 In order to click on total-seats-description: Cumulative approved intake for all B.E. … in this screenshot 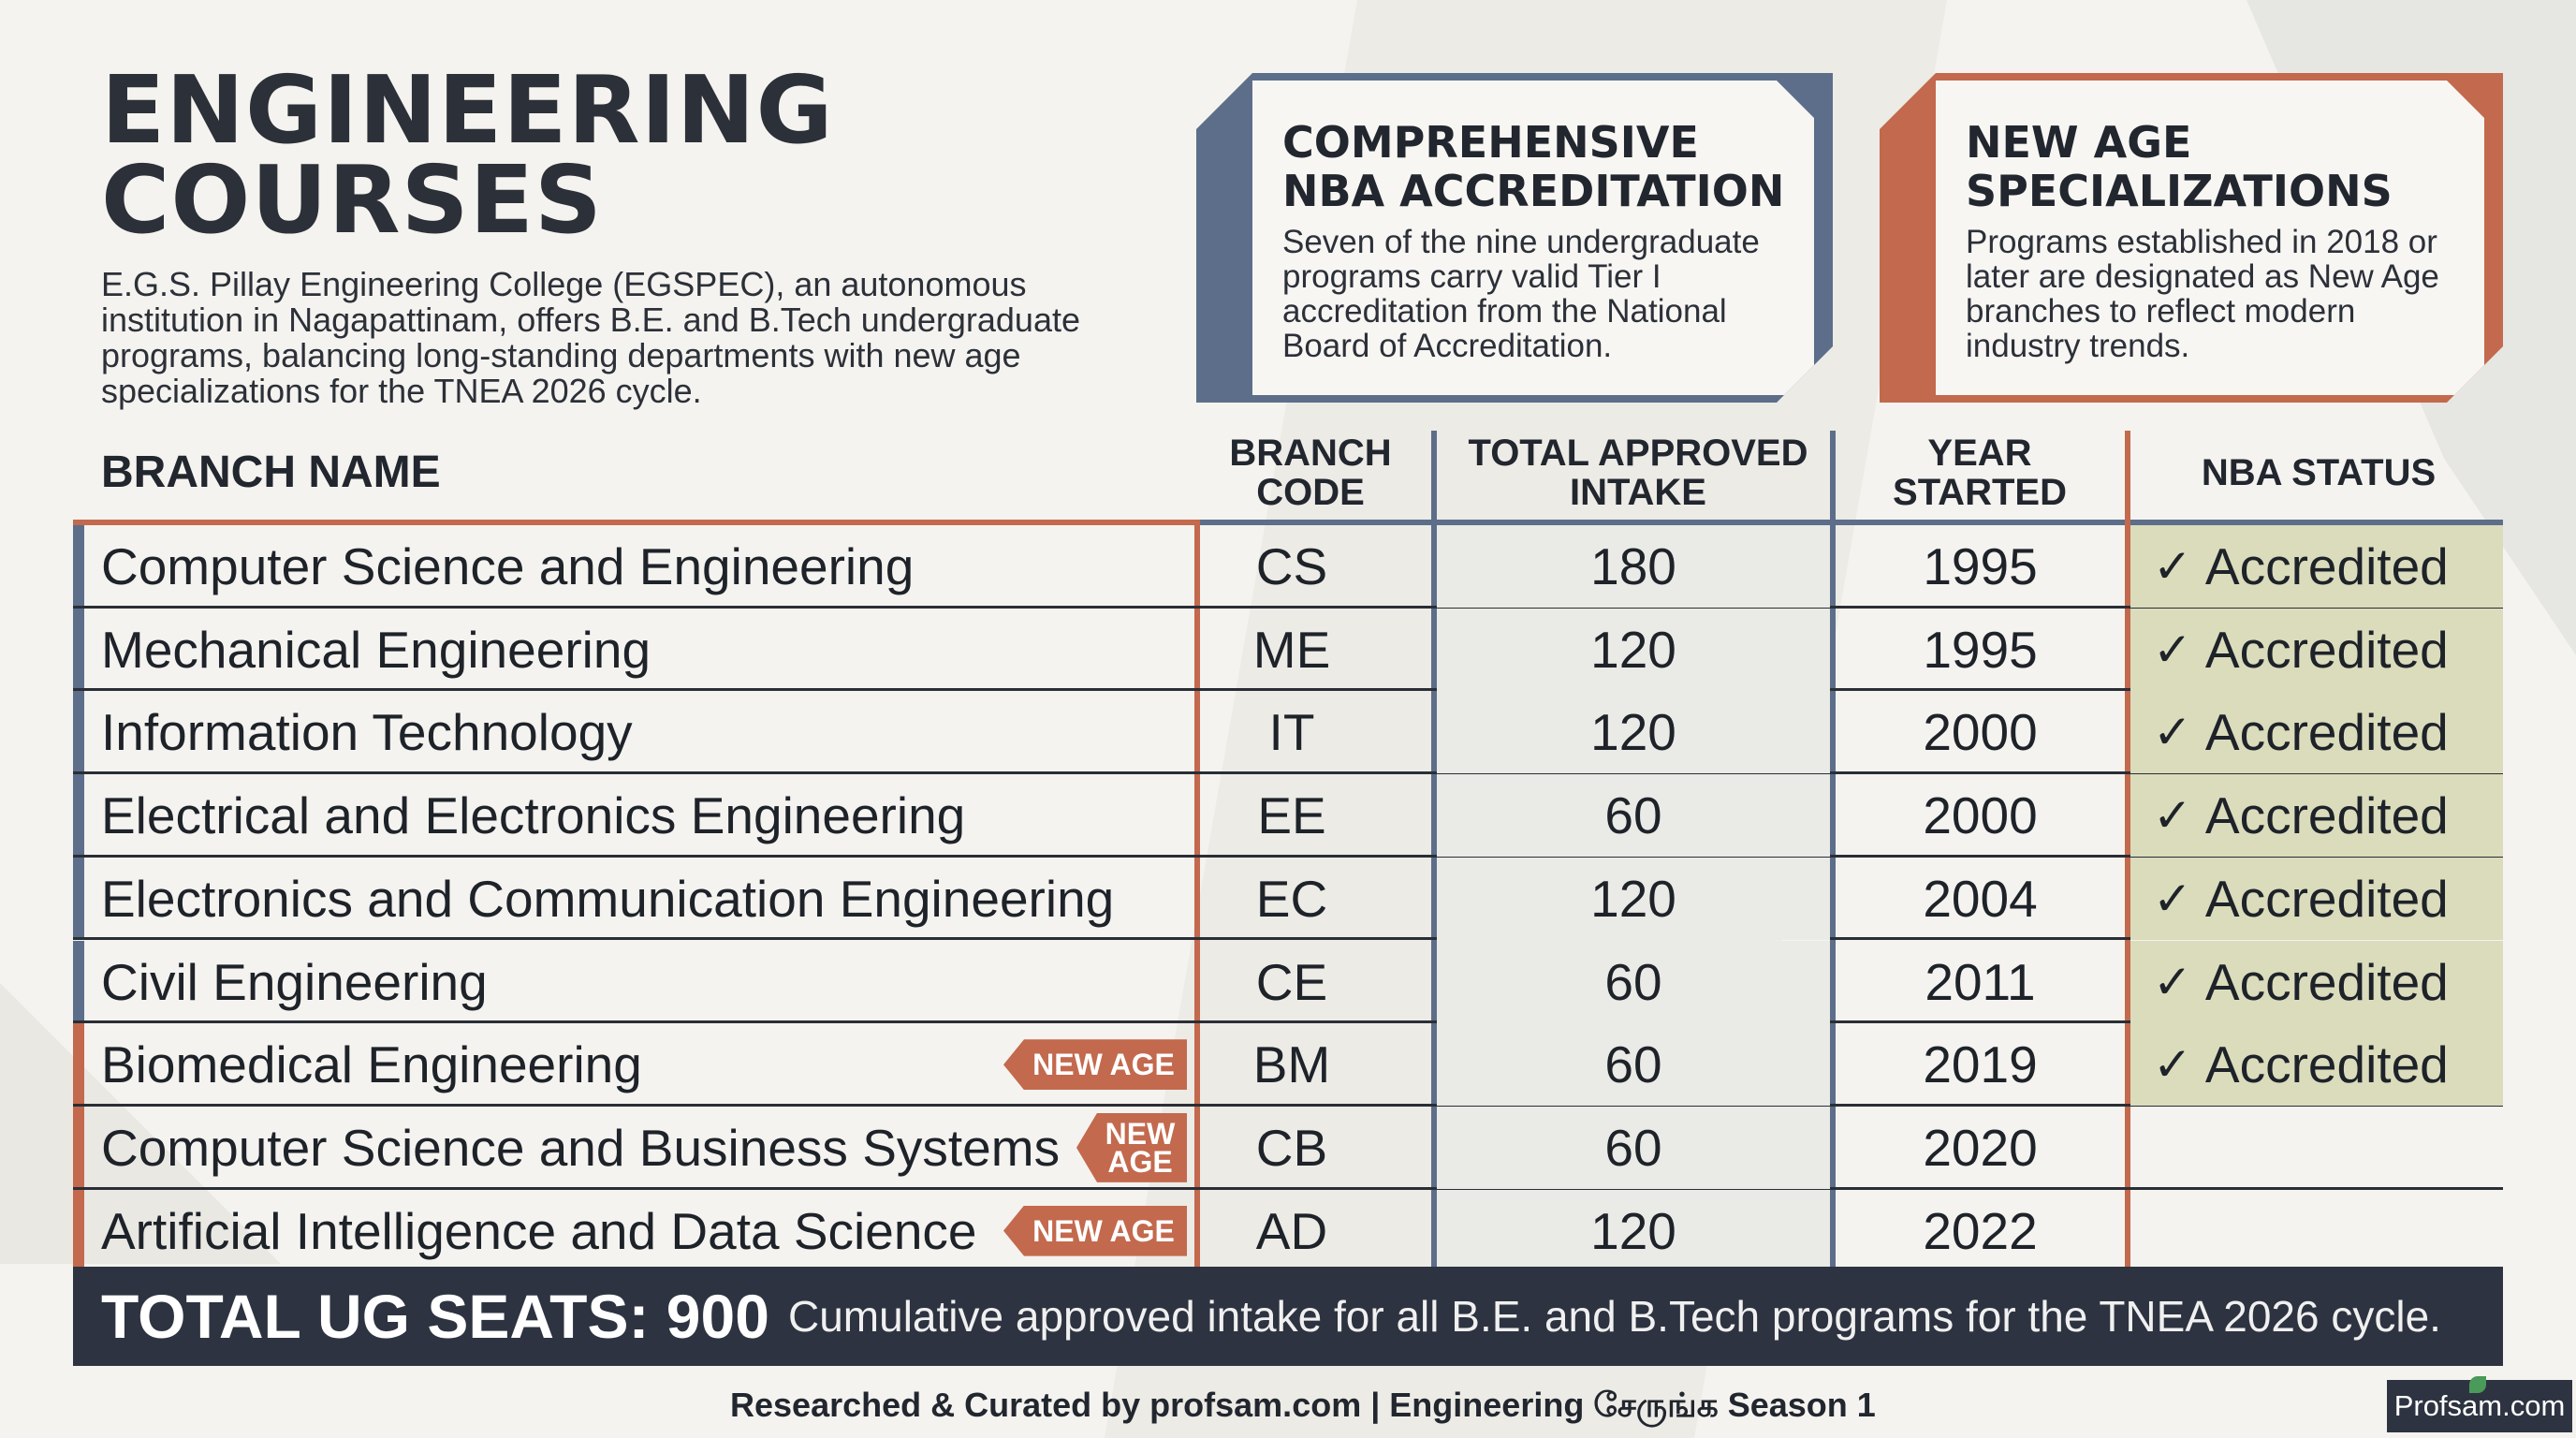, I will do `click(1615, 1316)`.